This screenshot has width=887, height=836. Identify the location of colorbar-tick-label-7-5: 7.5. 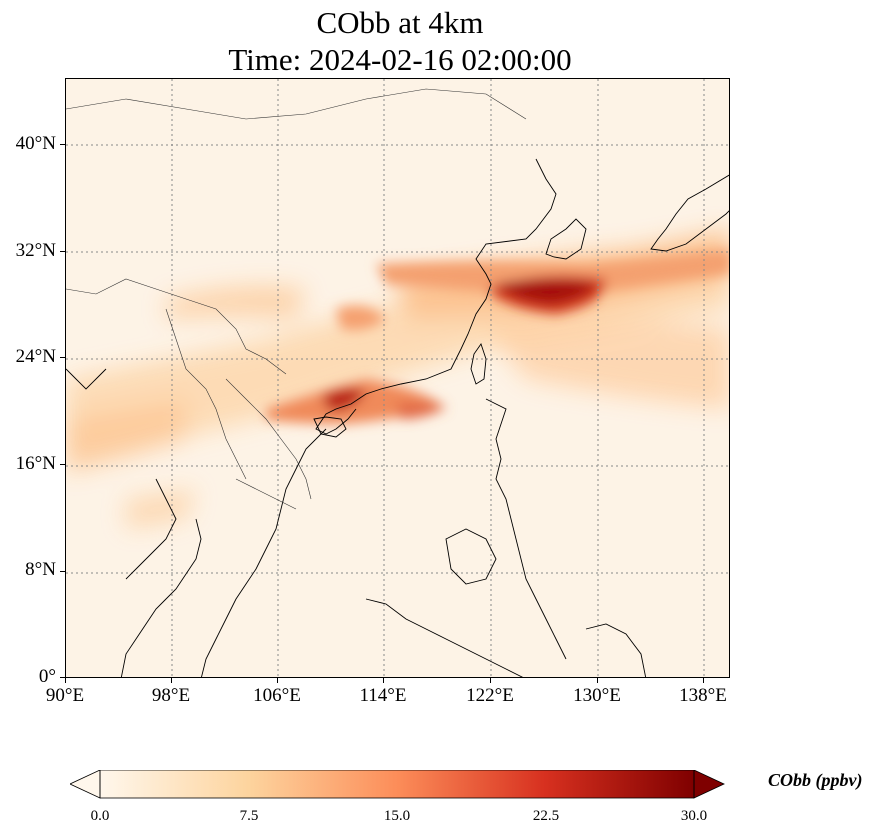
(249, 816).